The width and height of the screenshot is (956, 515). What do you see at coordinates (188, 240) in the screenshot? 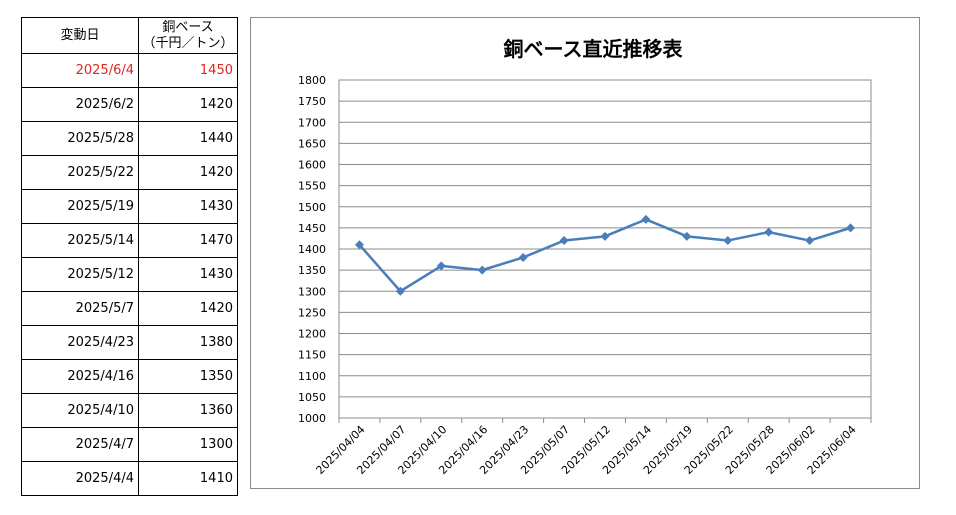
I see `row-price: 1470` at bounding box center [188, 240].